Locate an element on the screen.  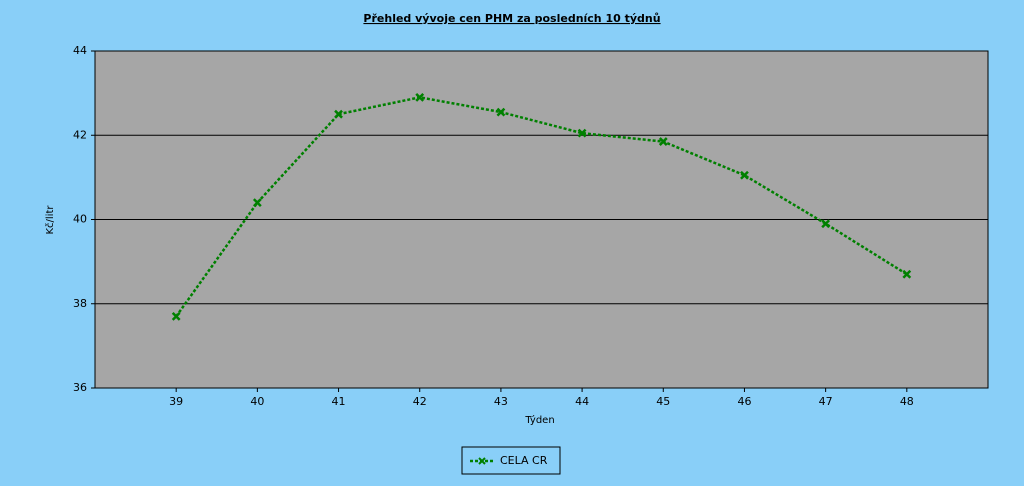
x-tick-label: 46 is located at coordinates (744, 401).